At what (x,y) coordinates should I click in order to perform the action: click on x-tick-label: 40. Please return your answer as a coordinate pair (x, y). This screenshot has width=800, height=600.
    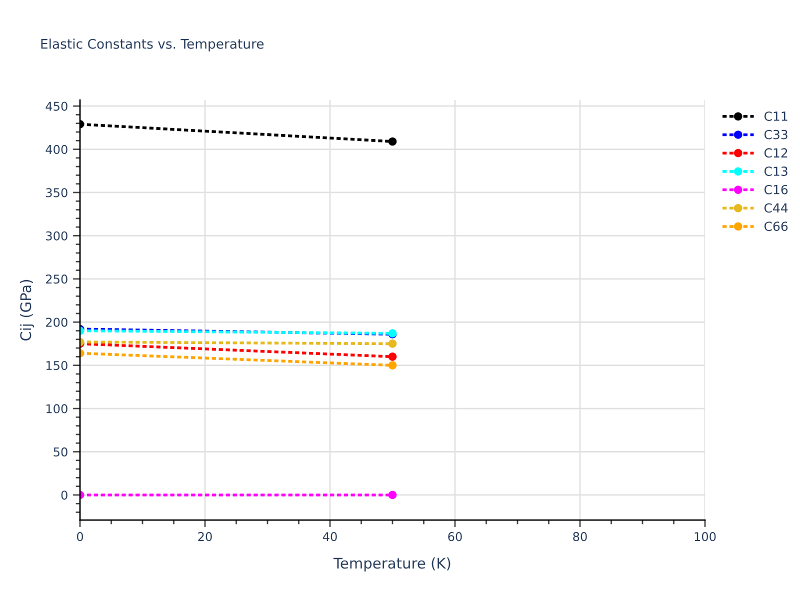
    Looking at the image, I should click on (329, 537).